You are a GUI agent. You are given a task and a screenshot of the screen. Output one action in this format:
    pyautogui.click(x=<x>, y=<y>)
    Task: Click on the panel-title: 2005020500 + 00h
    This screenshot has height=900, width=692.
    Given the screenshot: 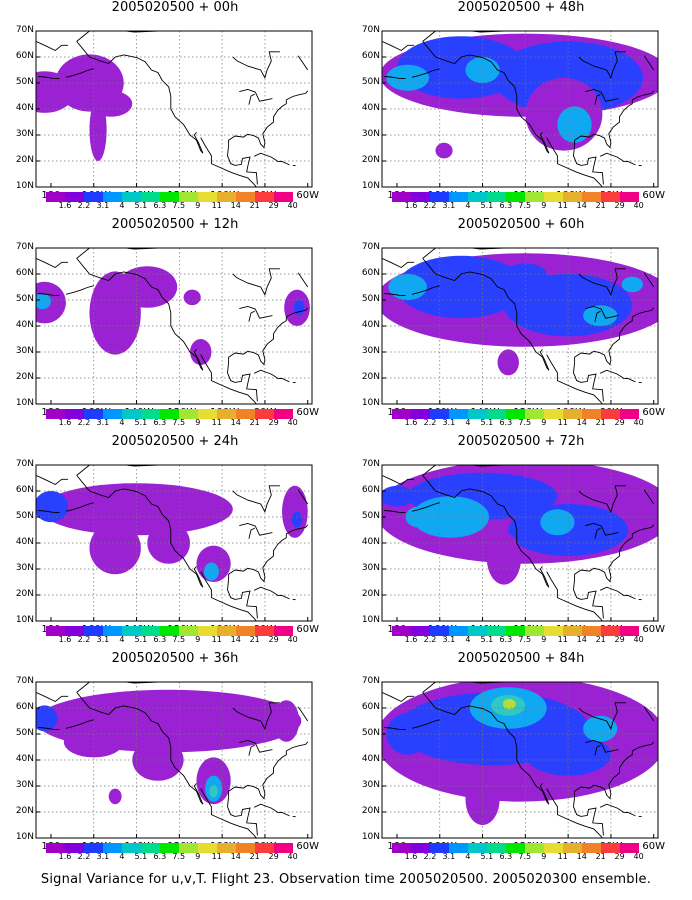 What is the action you would take?
    pyautogui.click(x=175, y=7)
    